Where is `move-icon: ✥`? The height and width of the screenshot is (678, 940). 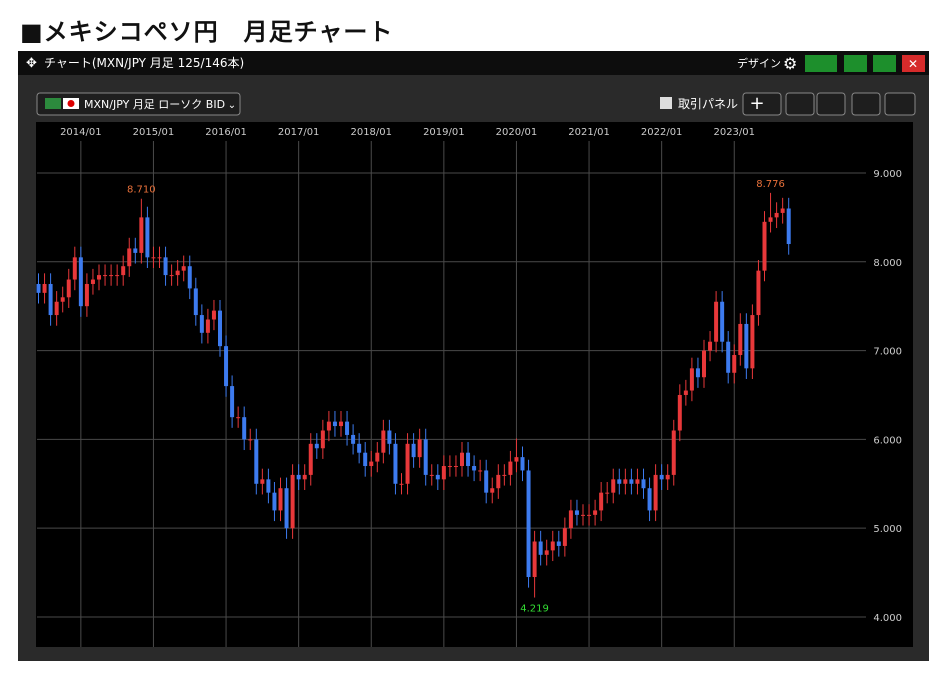 move-icon: ✥ is located at coordinates (31, 63).